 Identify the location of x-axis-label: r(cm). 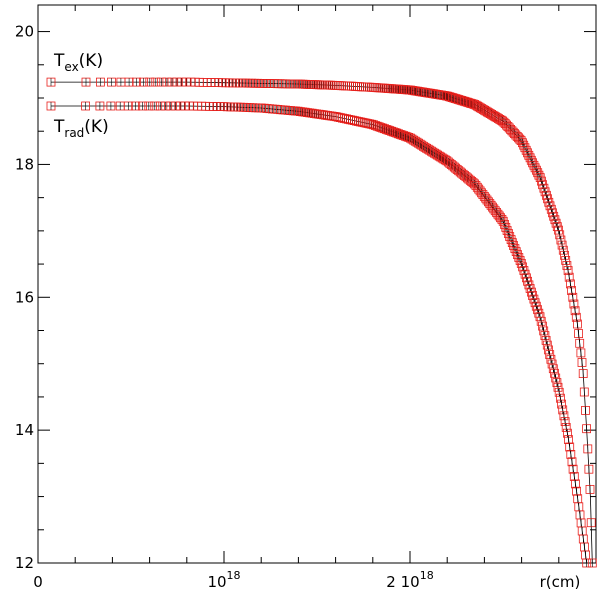
(560, 582).